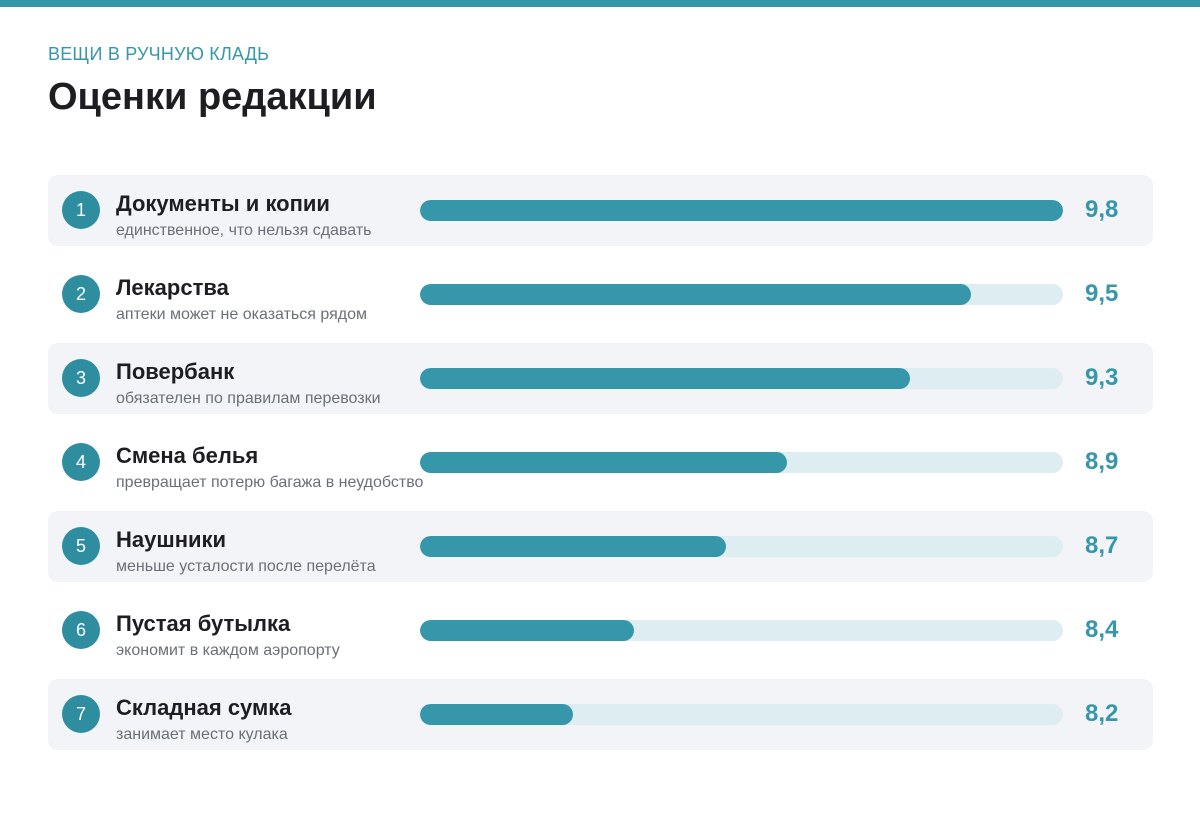  I want to click on section-eyebrow: ВЕЩИ В РУЧНУЮ КЛАДЬ, so click(159, 54).